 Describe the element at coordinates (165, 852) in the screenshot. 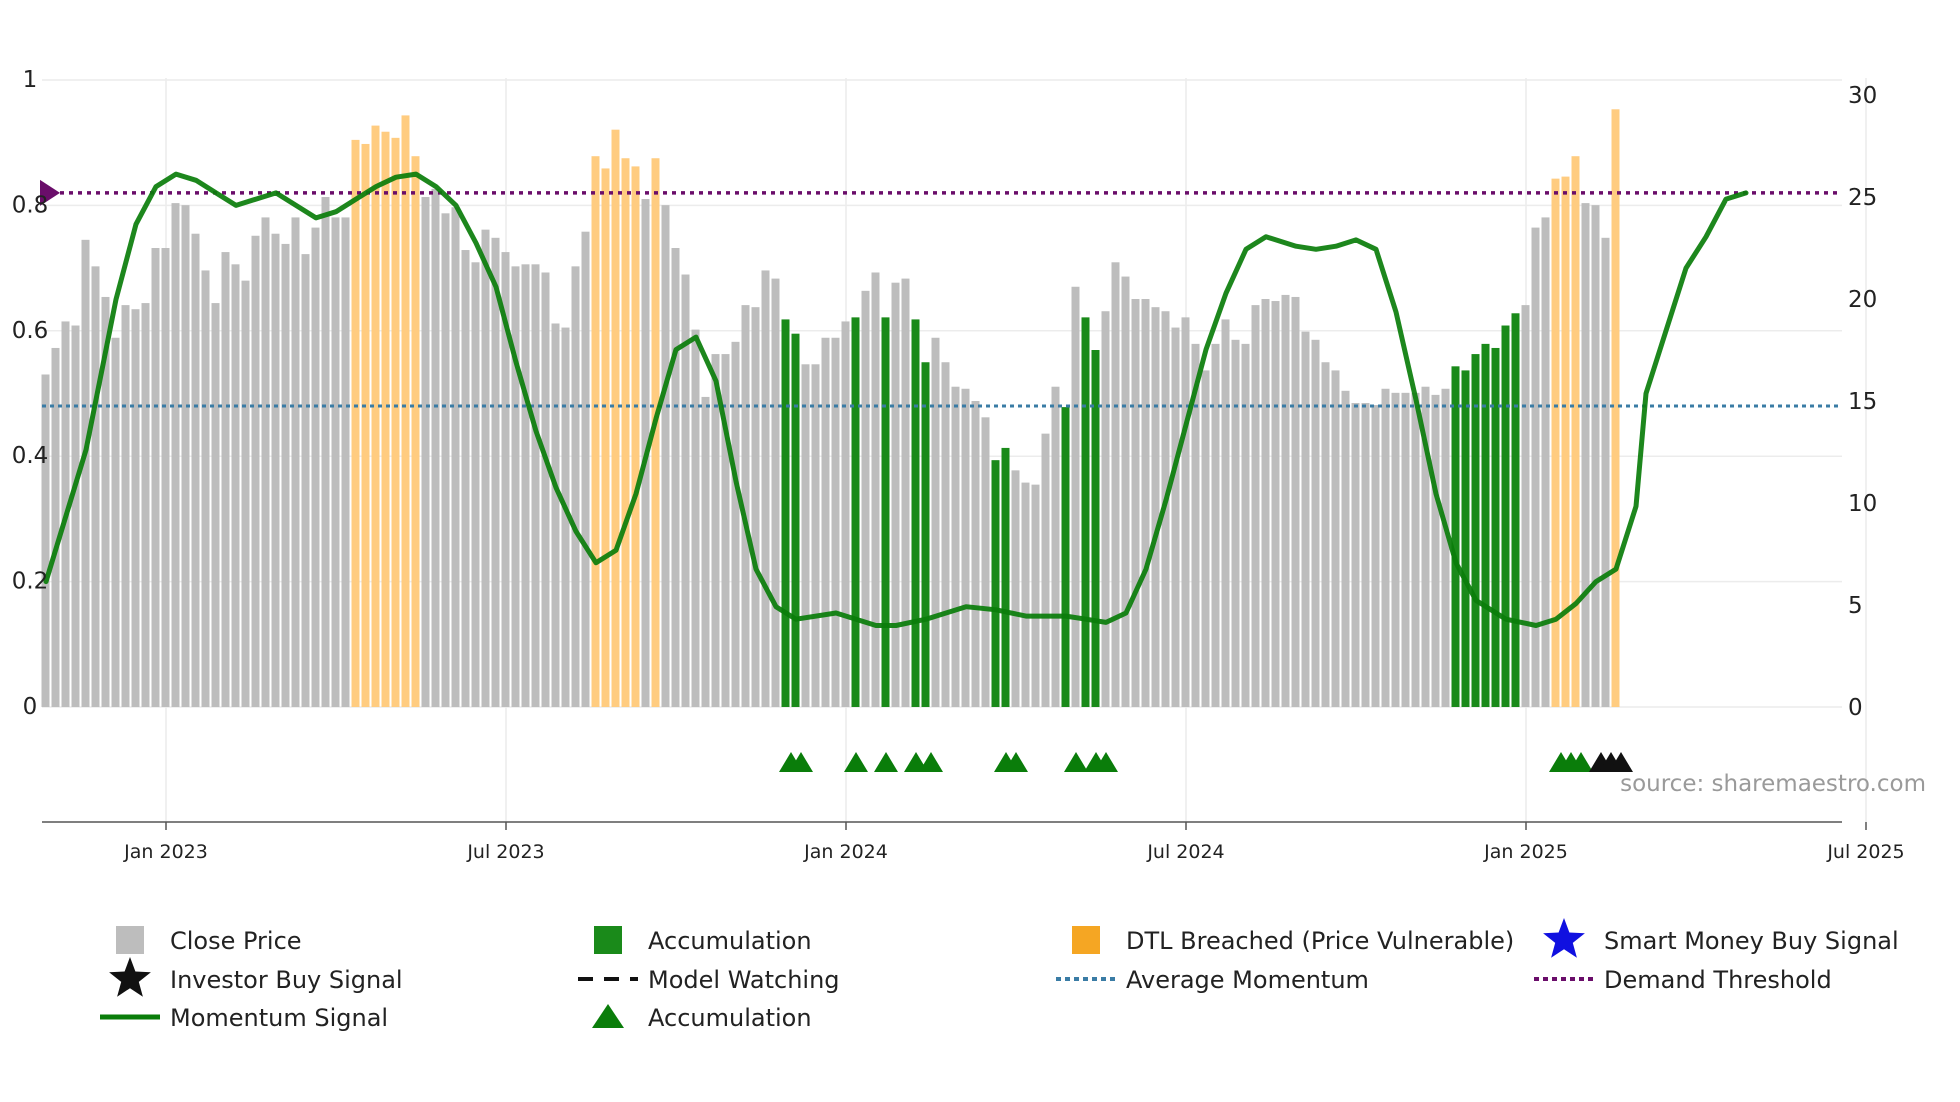

I see `x-tick-label: Jan 2023` at that location.